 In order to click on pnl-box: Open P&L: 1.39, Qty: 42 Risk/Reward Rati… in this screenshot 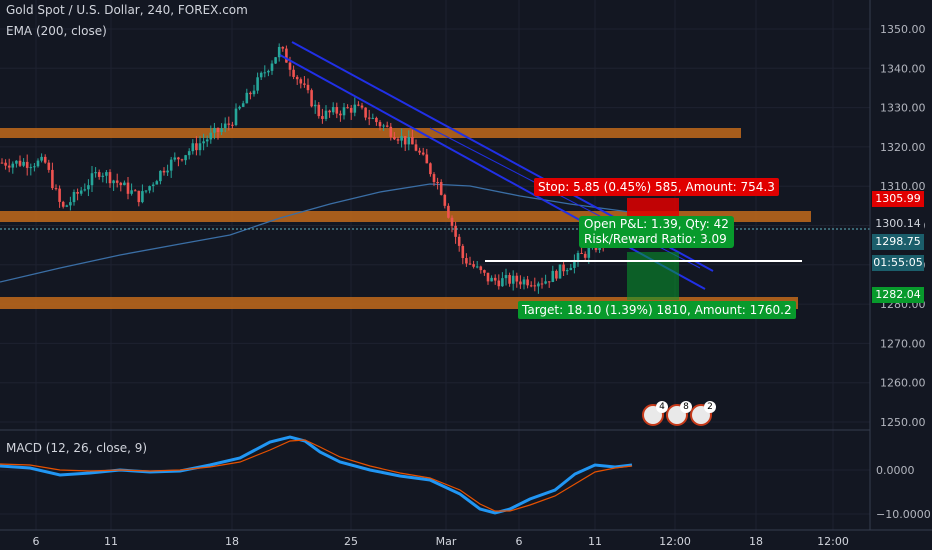, I will do `click(656, 232)`.